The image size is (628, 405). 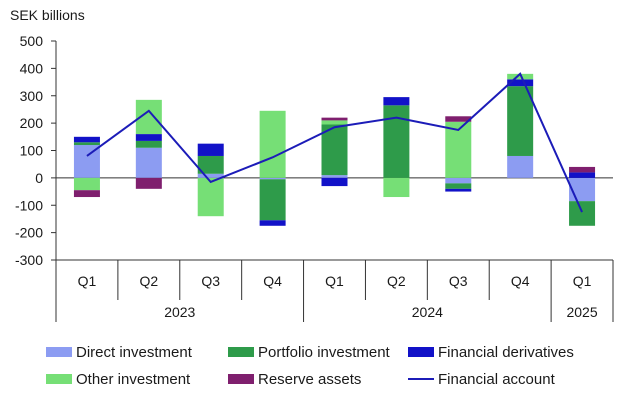 I want to click on year-label: 2025, so click(x=581, y=312).